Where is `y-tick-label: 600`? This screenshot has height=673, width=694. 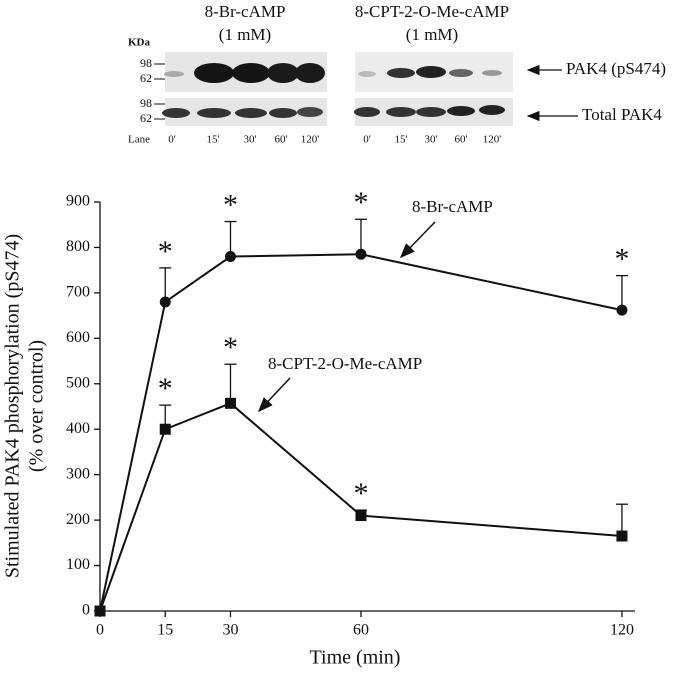
y-tick-label: 600 is located at coordinates (78, 337).